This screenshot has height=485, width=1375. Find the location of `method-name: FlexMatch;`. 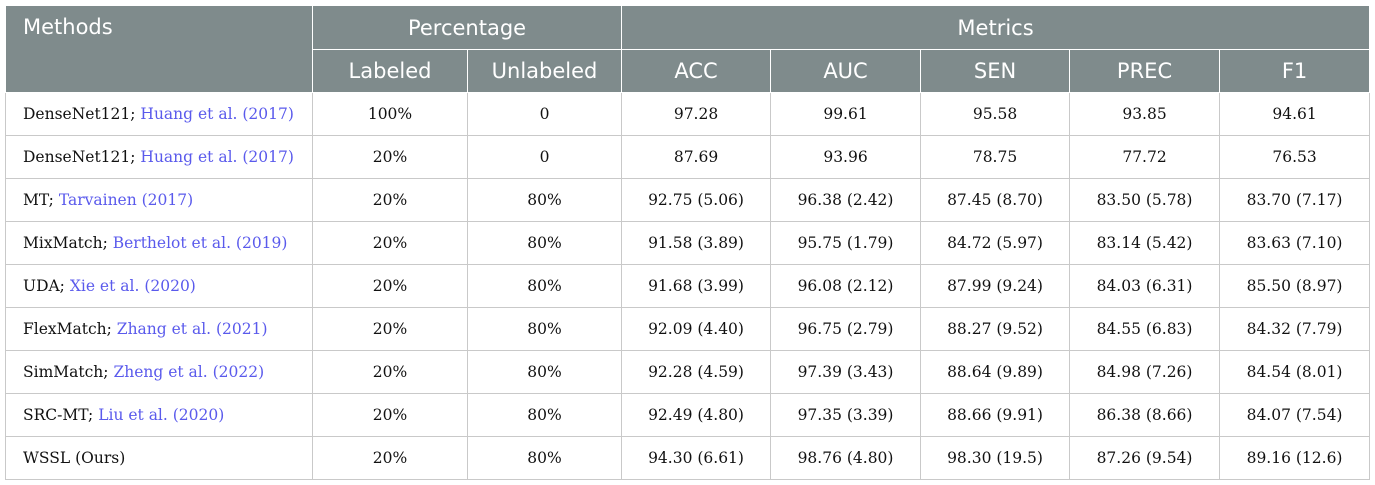

method-name: FlexMatch; is located at coordinates (67, 329).